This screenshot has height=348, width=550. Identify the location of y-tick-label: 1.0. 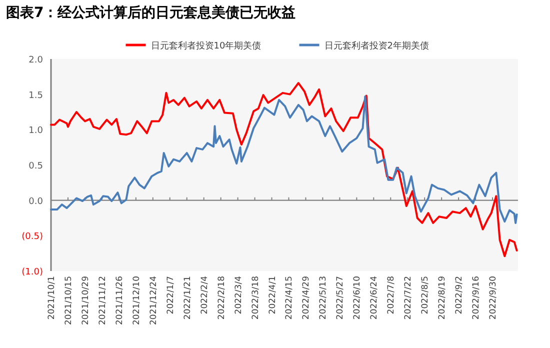
(36, 131).